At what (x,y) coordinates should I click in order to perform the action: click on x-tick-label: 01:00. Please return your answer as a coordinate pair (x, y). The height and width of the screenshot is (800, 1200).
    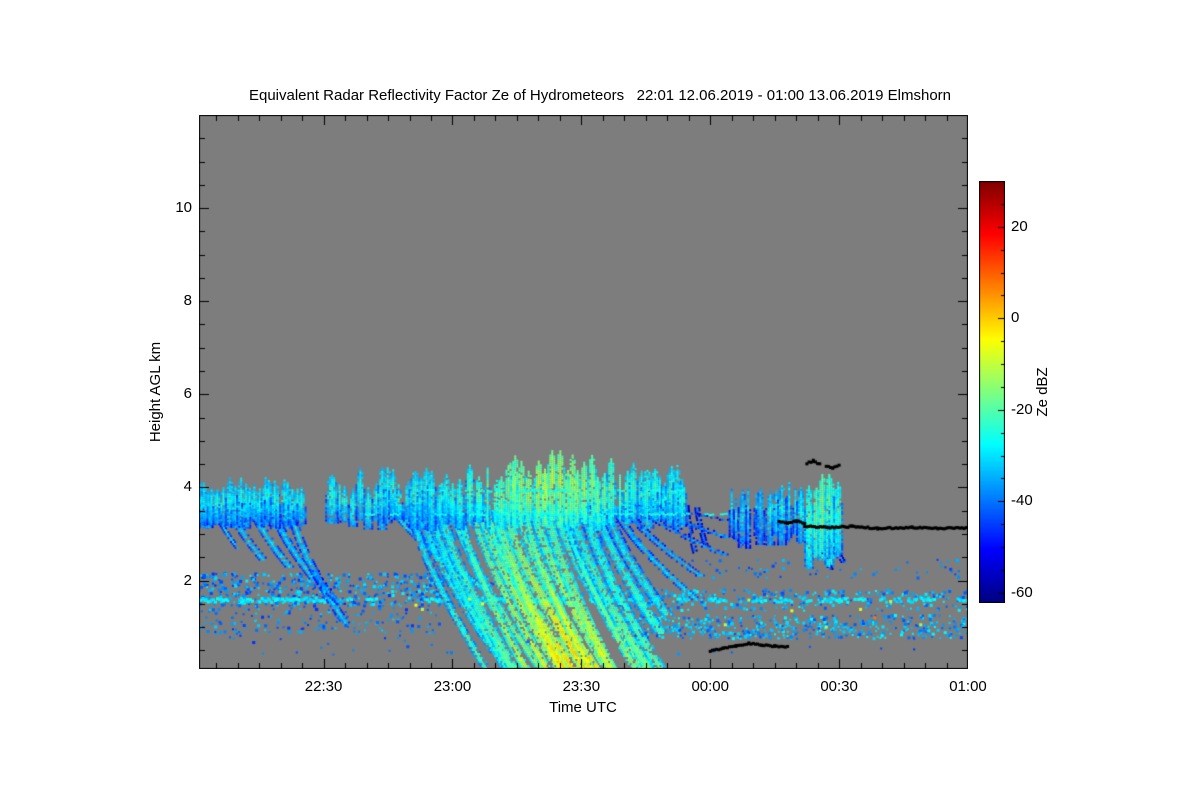
    Looking at the image, I should click on (968, 686).